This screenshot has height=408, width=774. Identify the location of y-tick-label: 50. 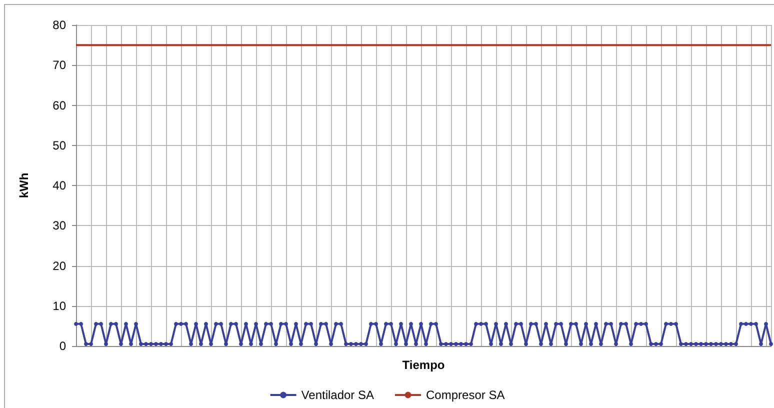
(59, 145).